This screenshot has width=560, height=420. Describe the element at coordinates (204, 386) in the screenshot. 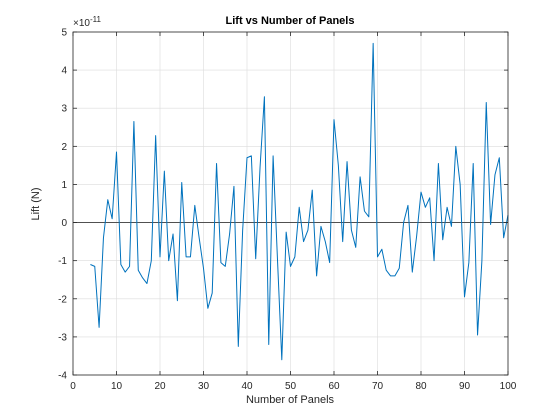

I see `x-tick-label: 30` at that location.